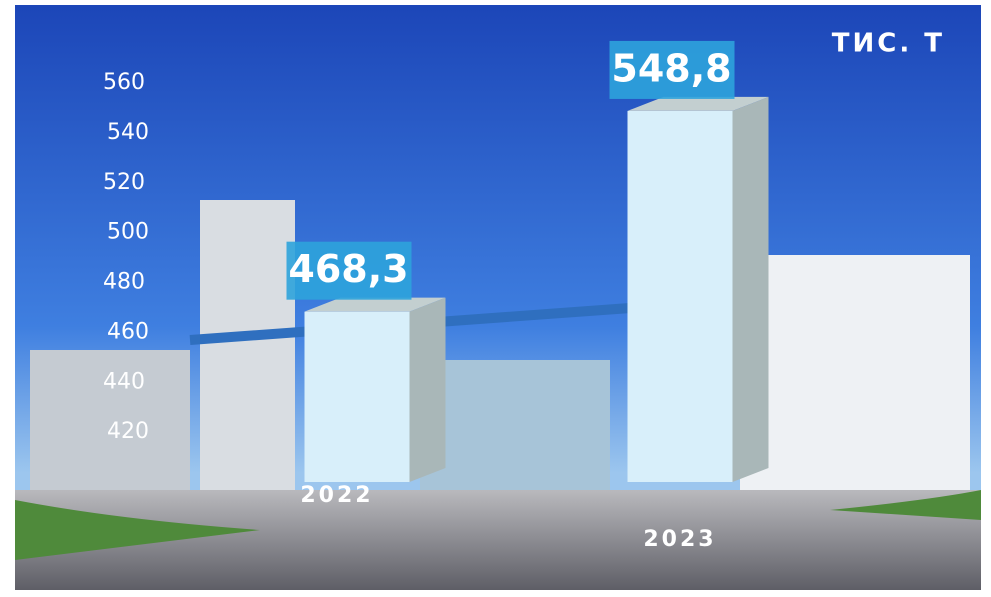 The width and height of the screenshot is (991, 597). What do you see at coordinates (128, 331) in the screenshot?
I see `y-tick-label: 460` at bounding box center [128, 331].